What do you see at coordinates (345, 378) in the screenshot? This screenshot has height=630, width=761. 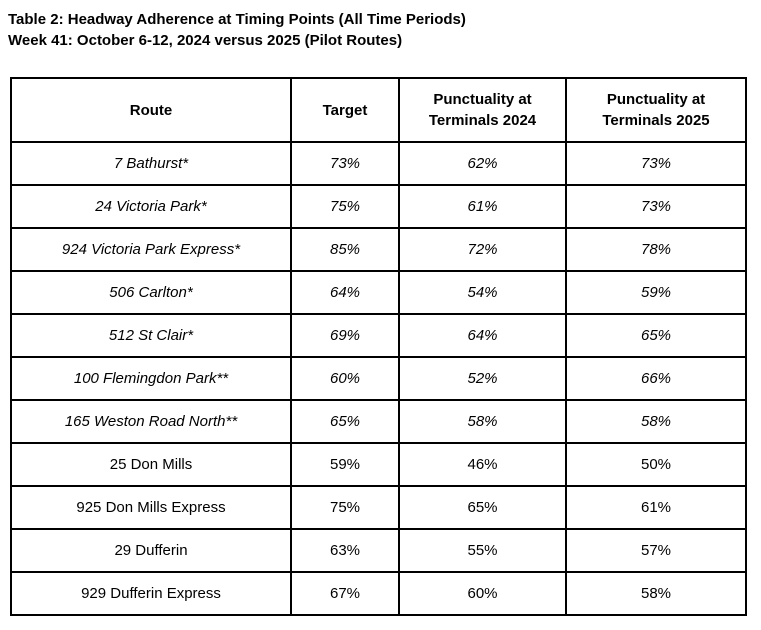 I see `target-cell: 60%` at bounding box center [345, 378].